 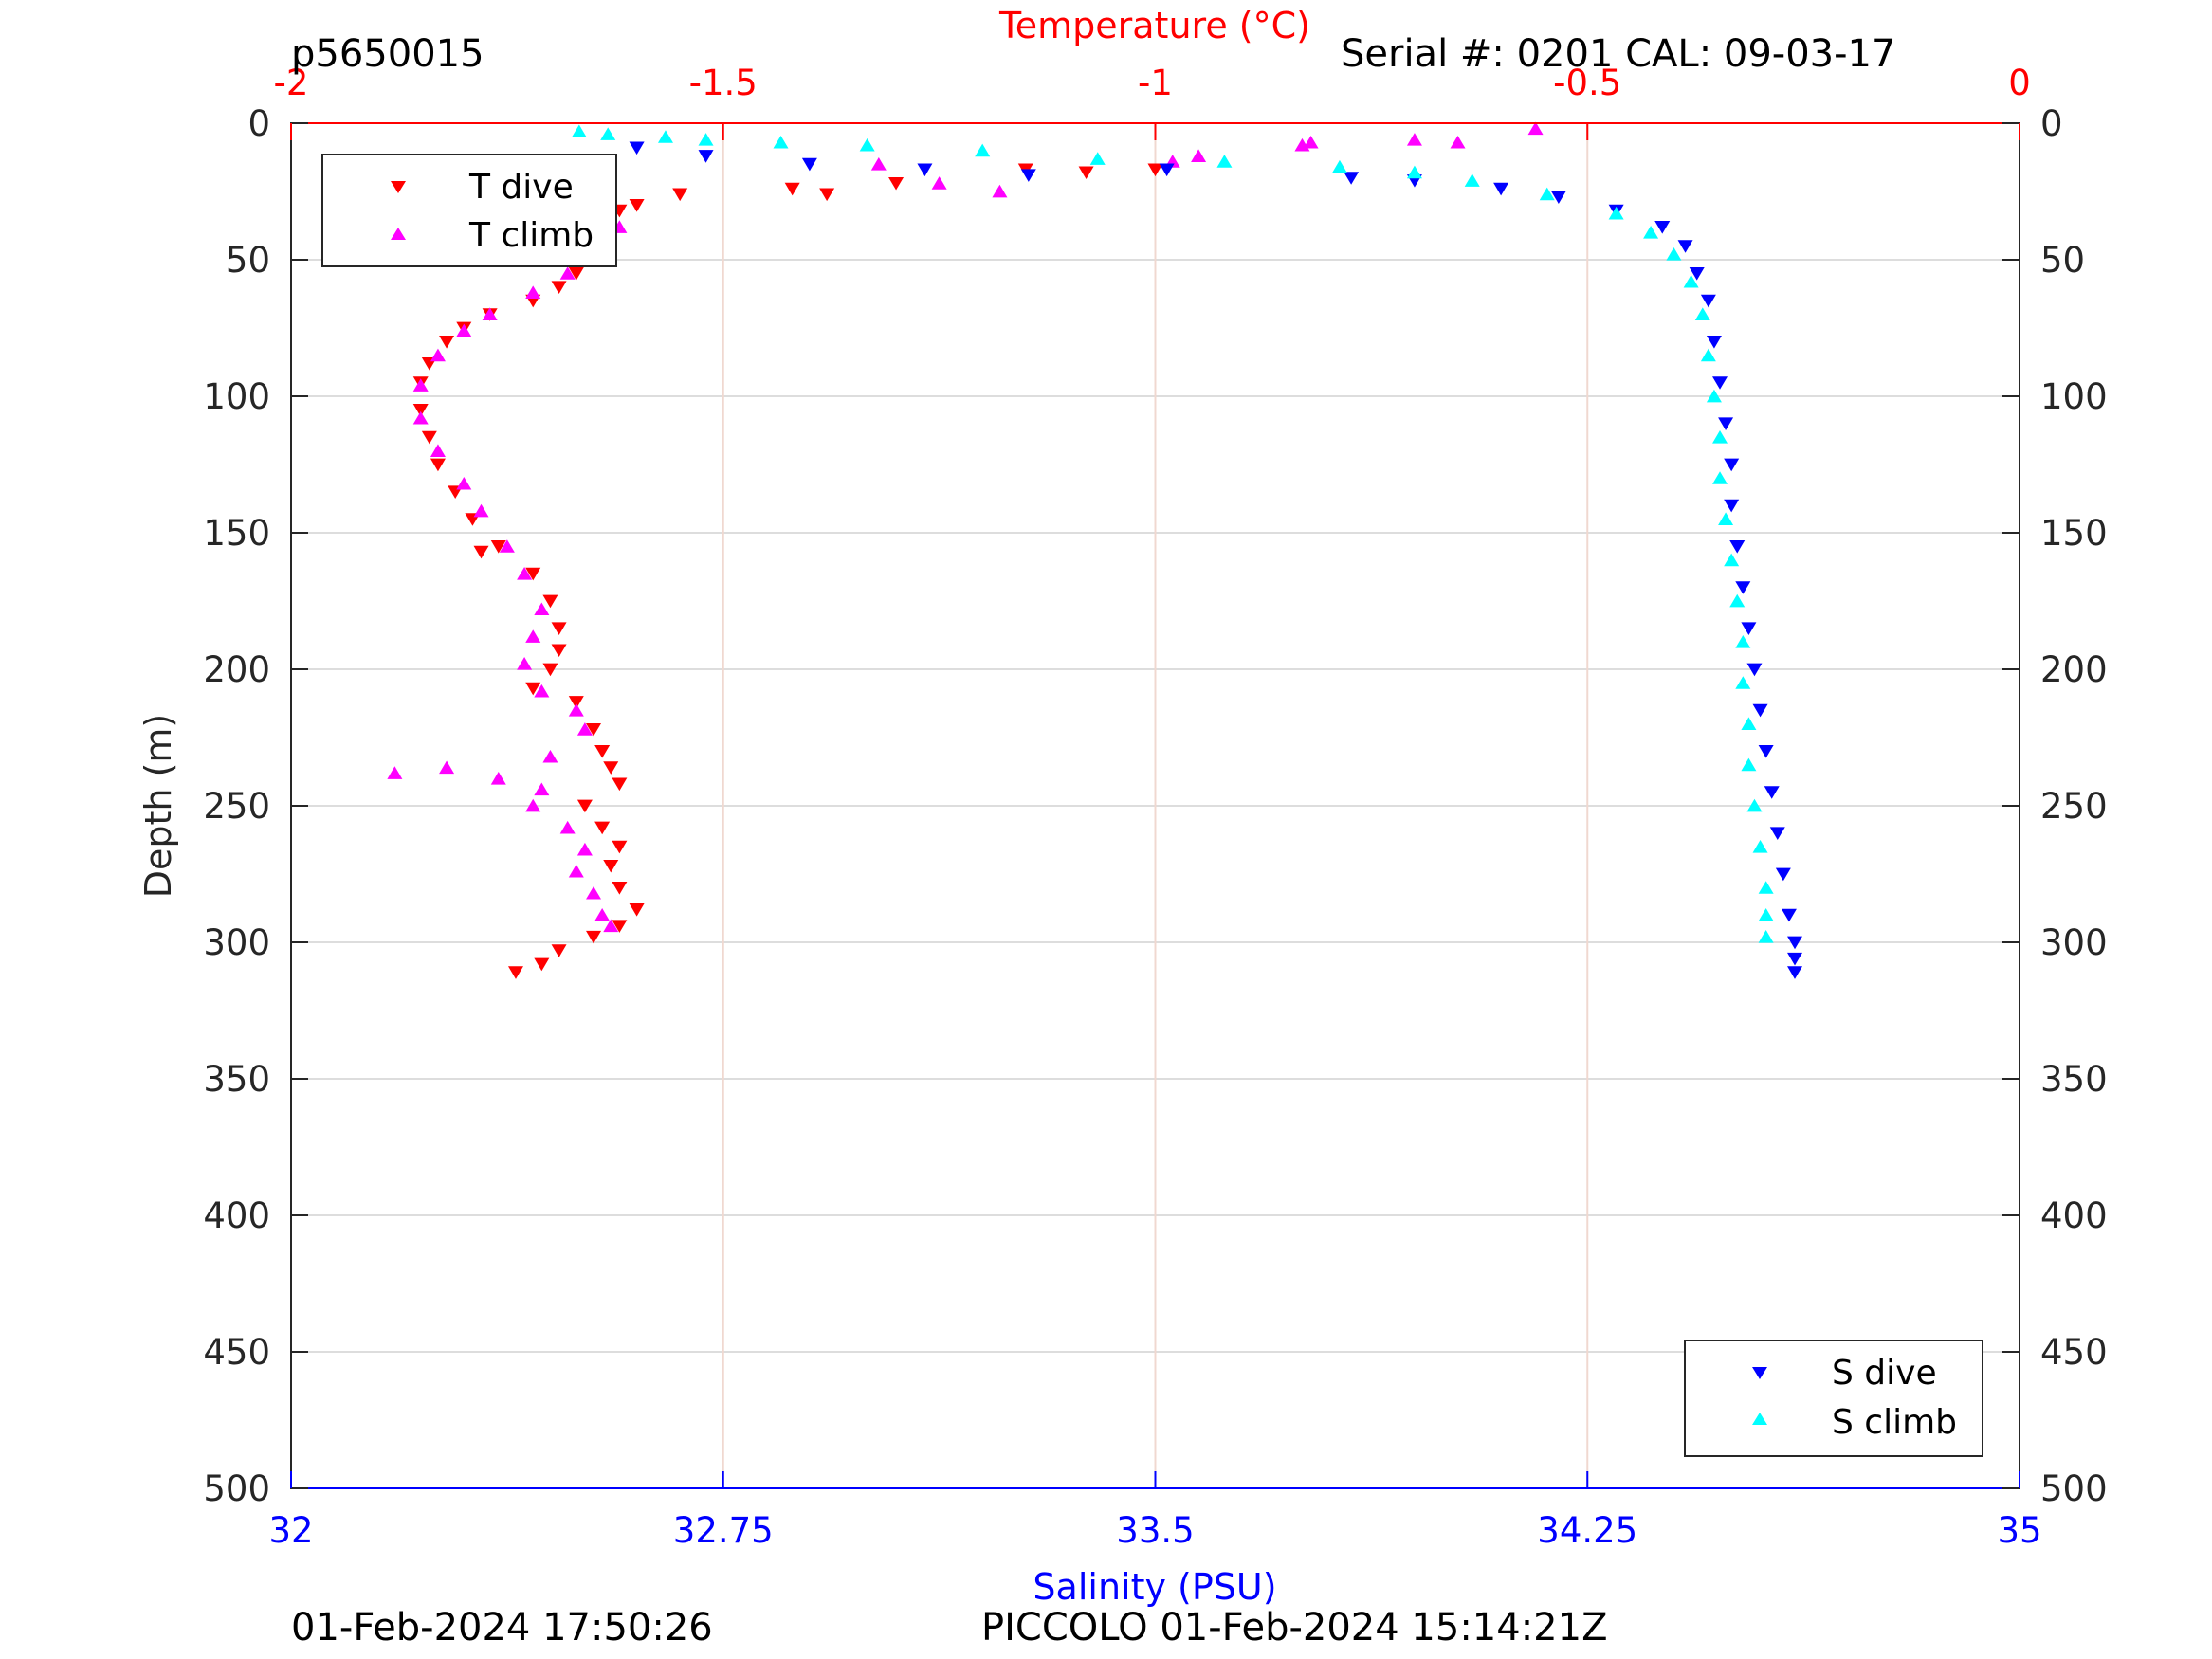 I want to click on bottom-axis-title: Salinity (PSU), so click(x=1154, y=1587).